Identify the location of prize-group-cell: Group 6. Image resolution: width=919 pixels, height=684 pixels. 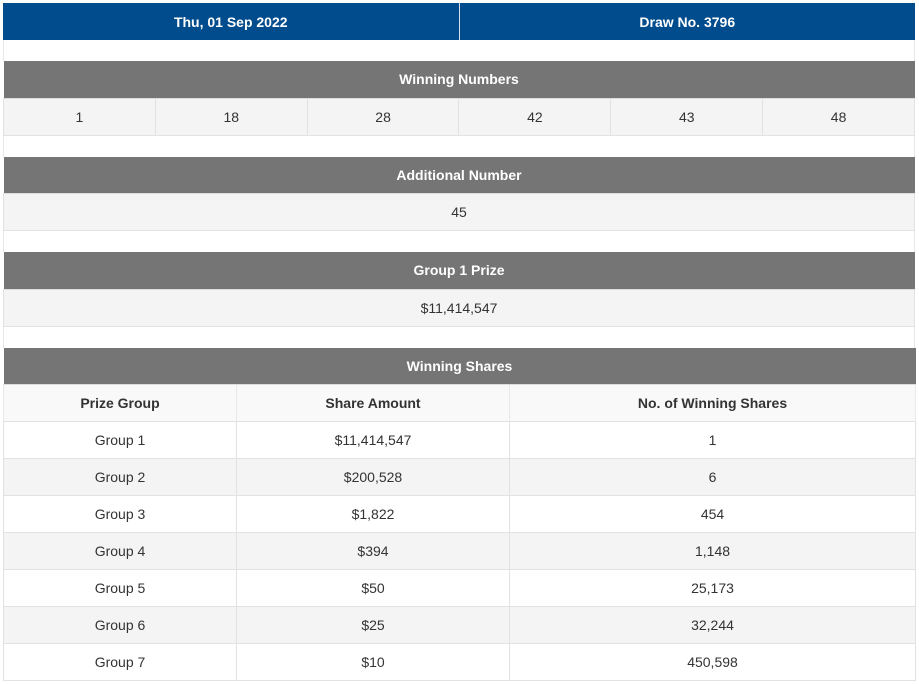
(120, 625).